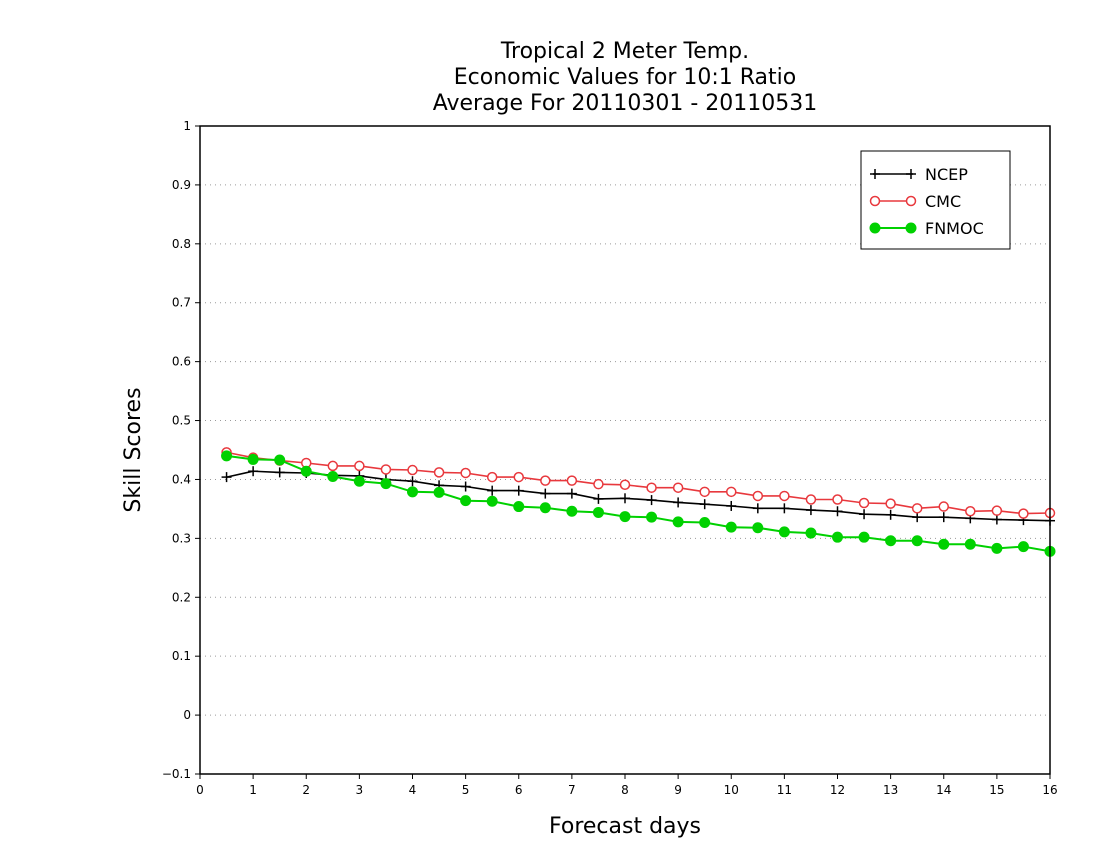  I want to click on x-tick-label: 3, so click(360, 790).